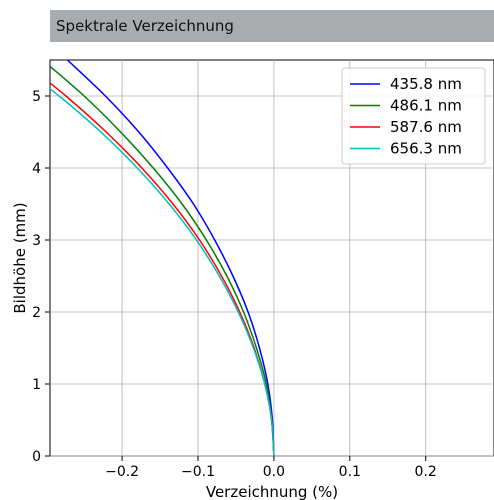 The width and height of the screenshot is (494, 500). Describe the element at coordinates (20, 257) in the screenshot. I see `y-axis-title: Bildhöhe (mm)` at that location.